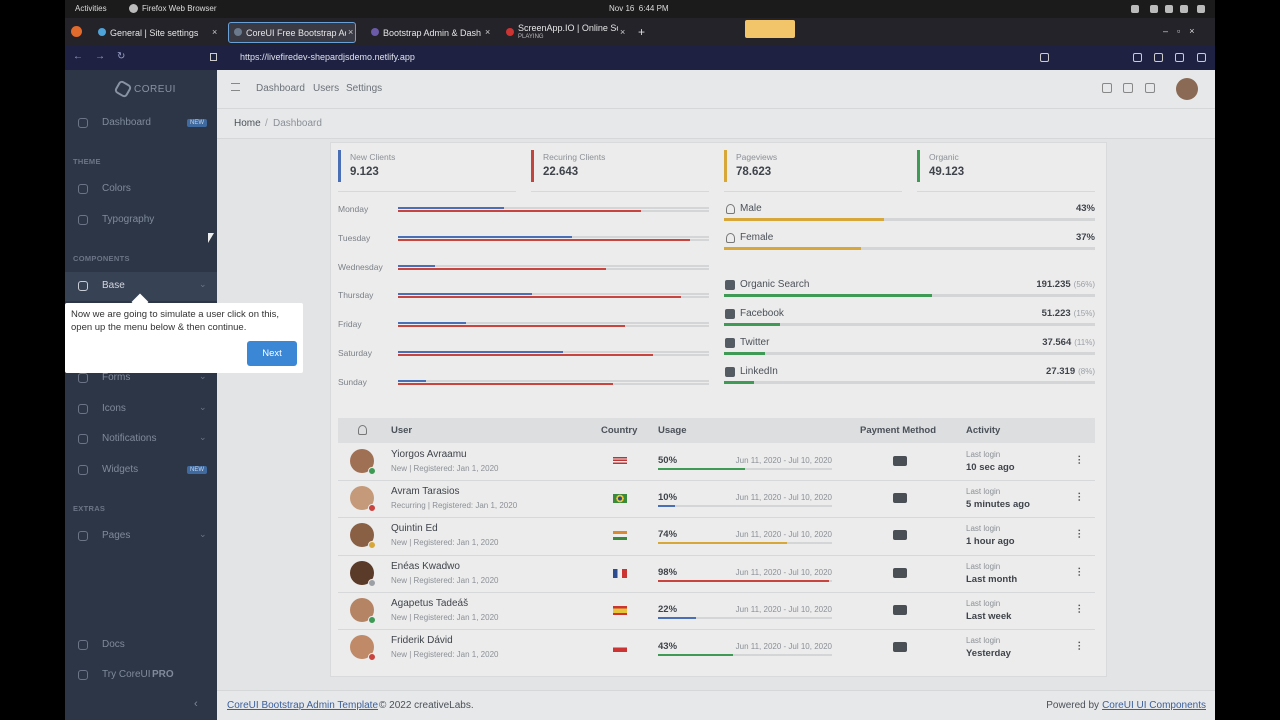 This screenshot has height=720, width=1280. What do you see at coordinates (303, 705) in the screenshot?
I see `footer-link: CoreUI Bootstrap Admin Template` at bounding box center [303, 705].